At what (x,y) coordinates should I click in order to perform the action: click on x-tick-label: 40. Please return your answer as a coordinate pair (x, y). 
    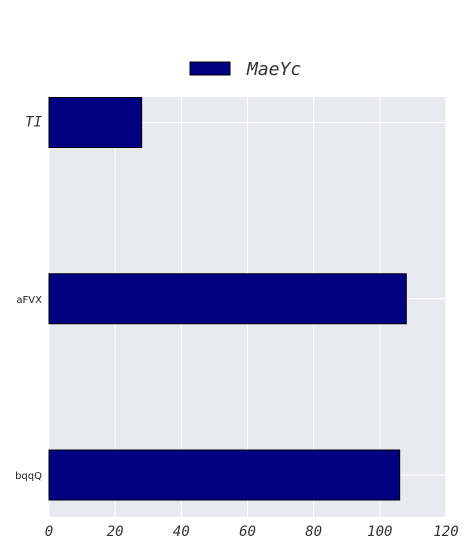
    Looking at the image, I should click on (181, 532).